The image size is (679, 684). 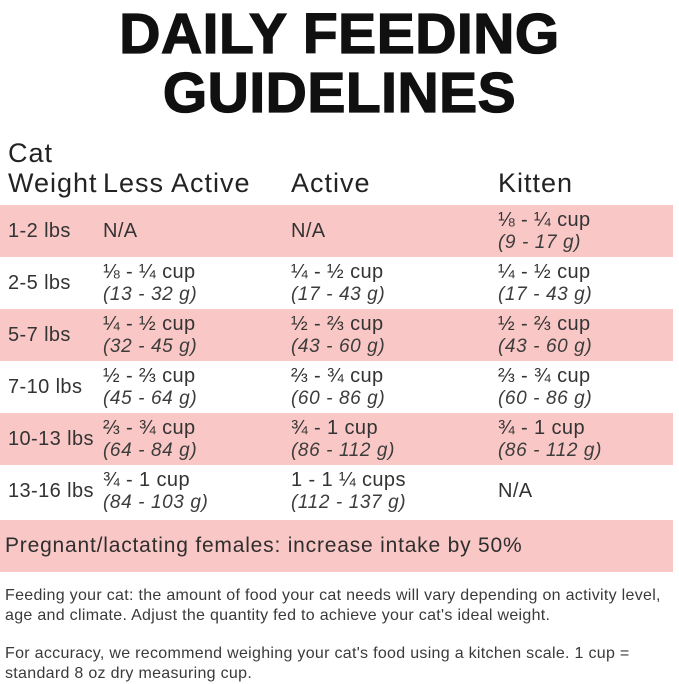 I want to click on cell-active-cups: ¼ - ½ cup, so click(x=337, y=271).